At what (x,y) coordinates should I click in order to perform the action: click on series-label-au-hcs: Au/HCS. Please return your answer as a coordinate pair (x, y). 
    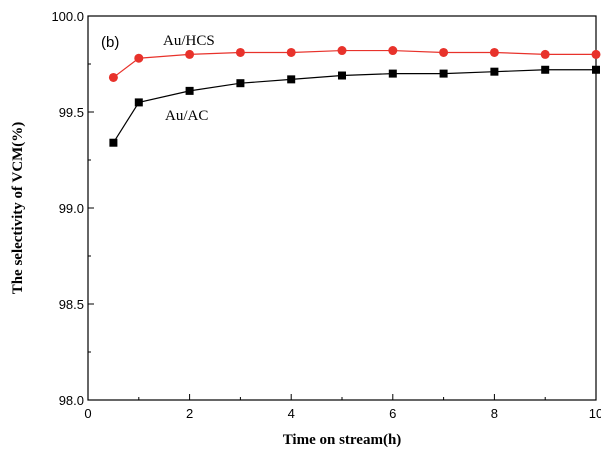
    Looking at the image, I should click on (189, 41).